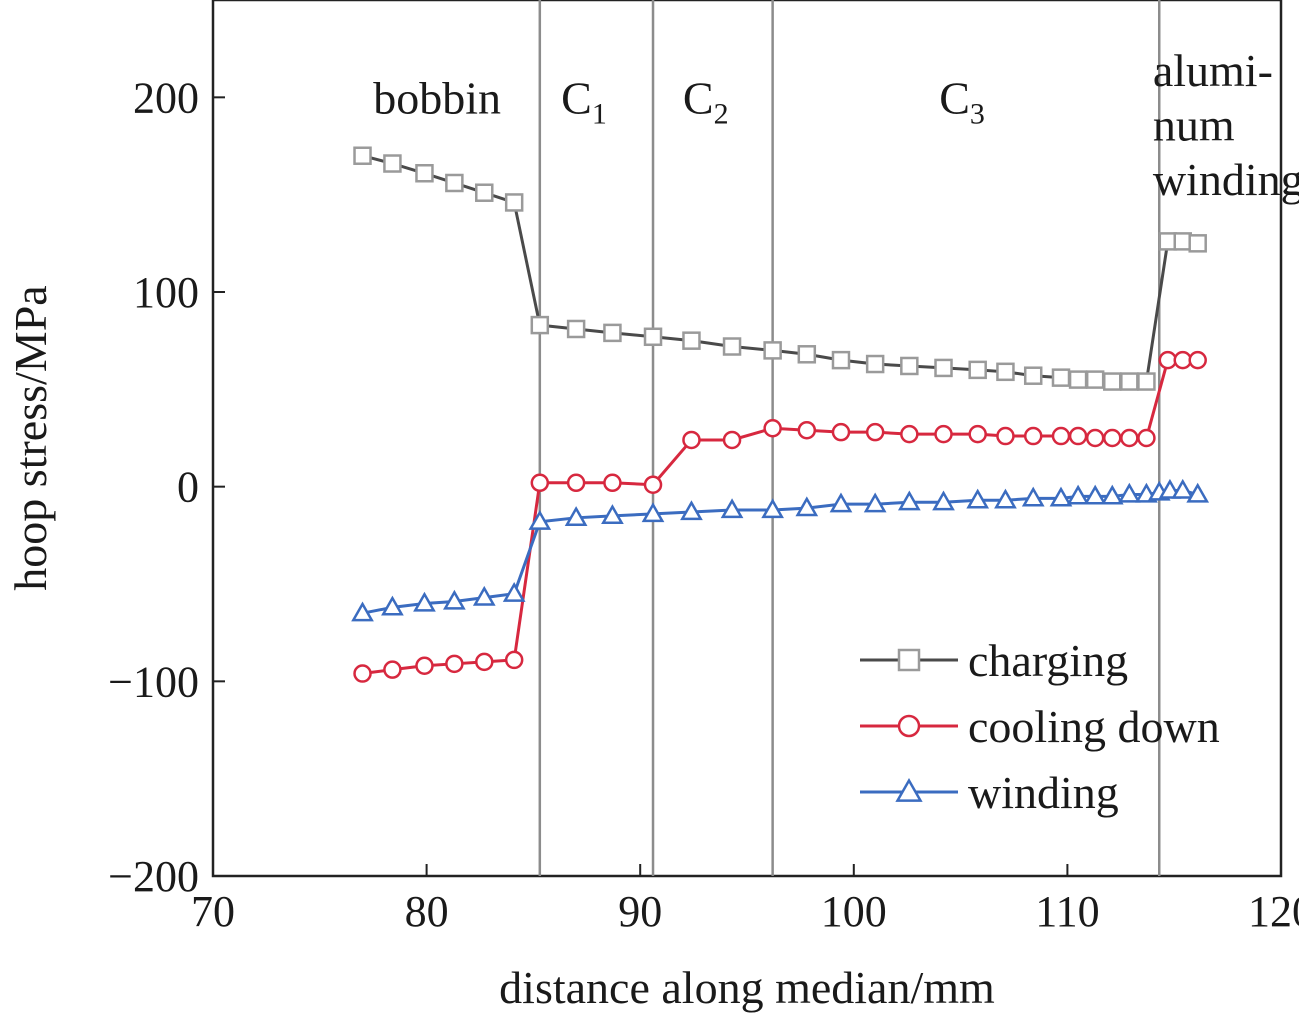 Image resolution: width=1299 pixels, height=1020 pixels. Describe the element at coordinates (706, 101) in the screenshot. I see `region-label-2: C2` at that location.